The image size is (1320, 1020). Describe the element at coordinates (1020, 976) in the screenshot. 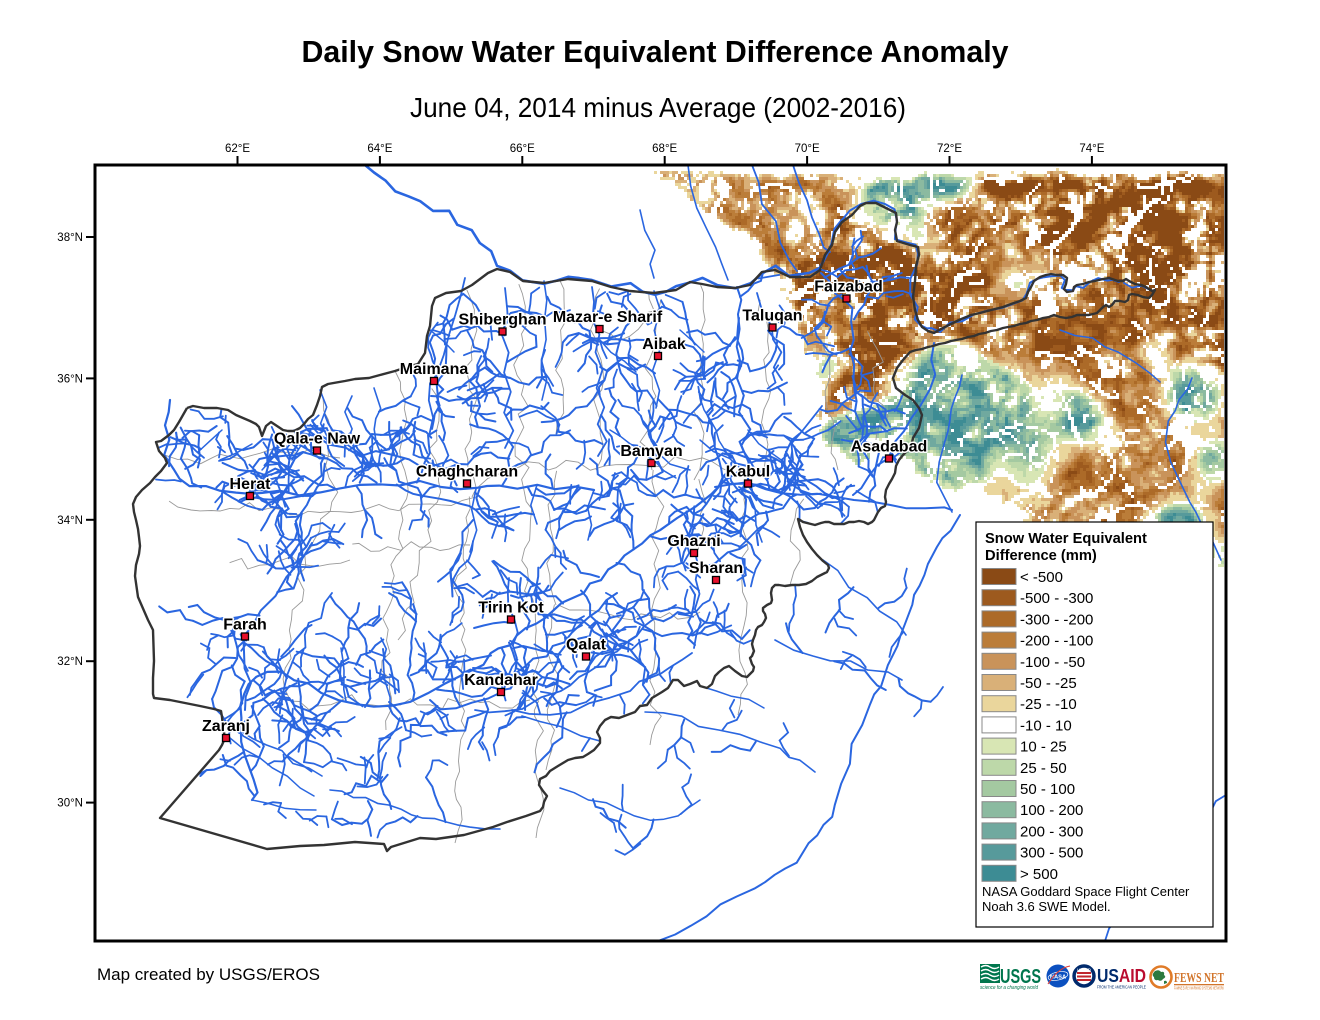

I see `svg-text: USGS` at that location.